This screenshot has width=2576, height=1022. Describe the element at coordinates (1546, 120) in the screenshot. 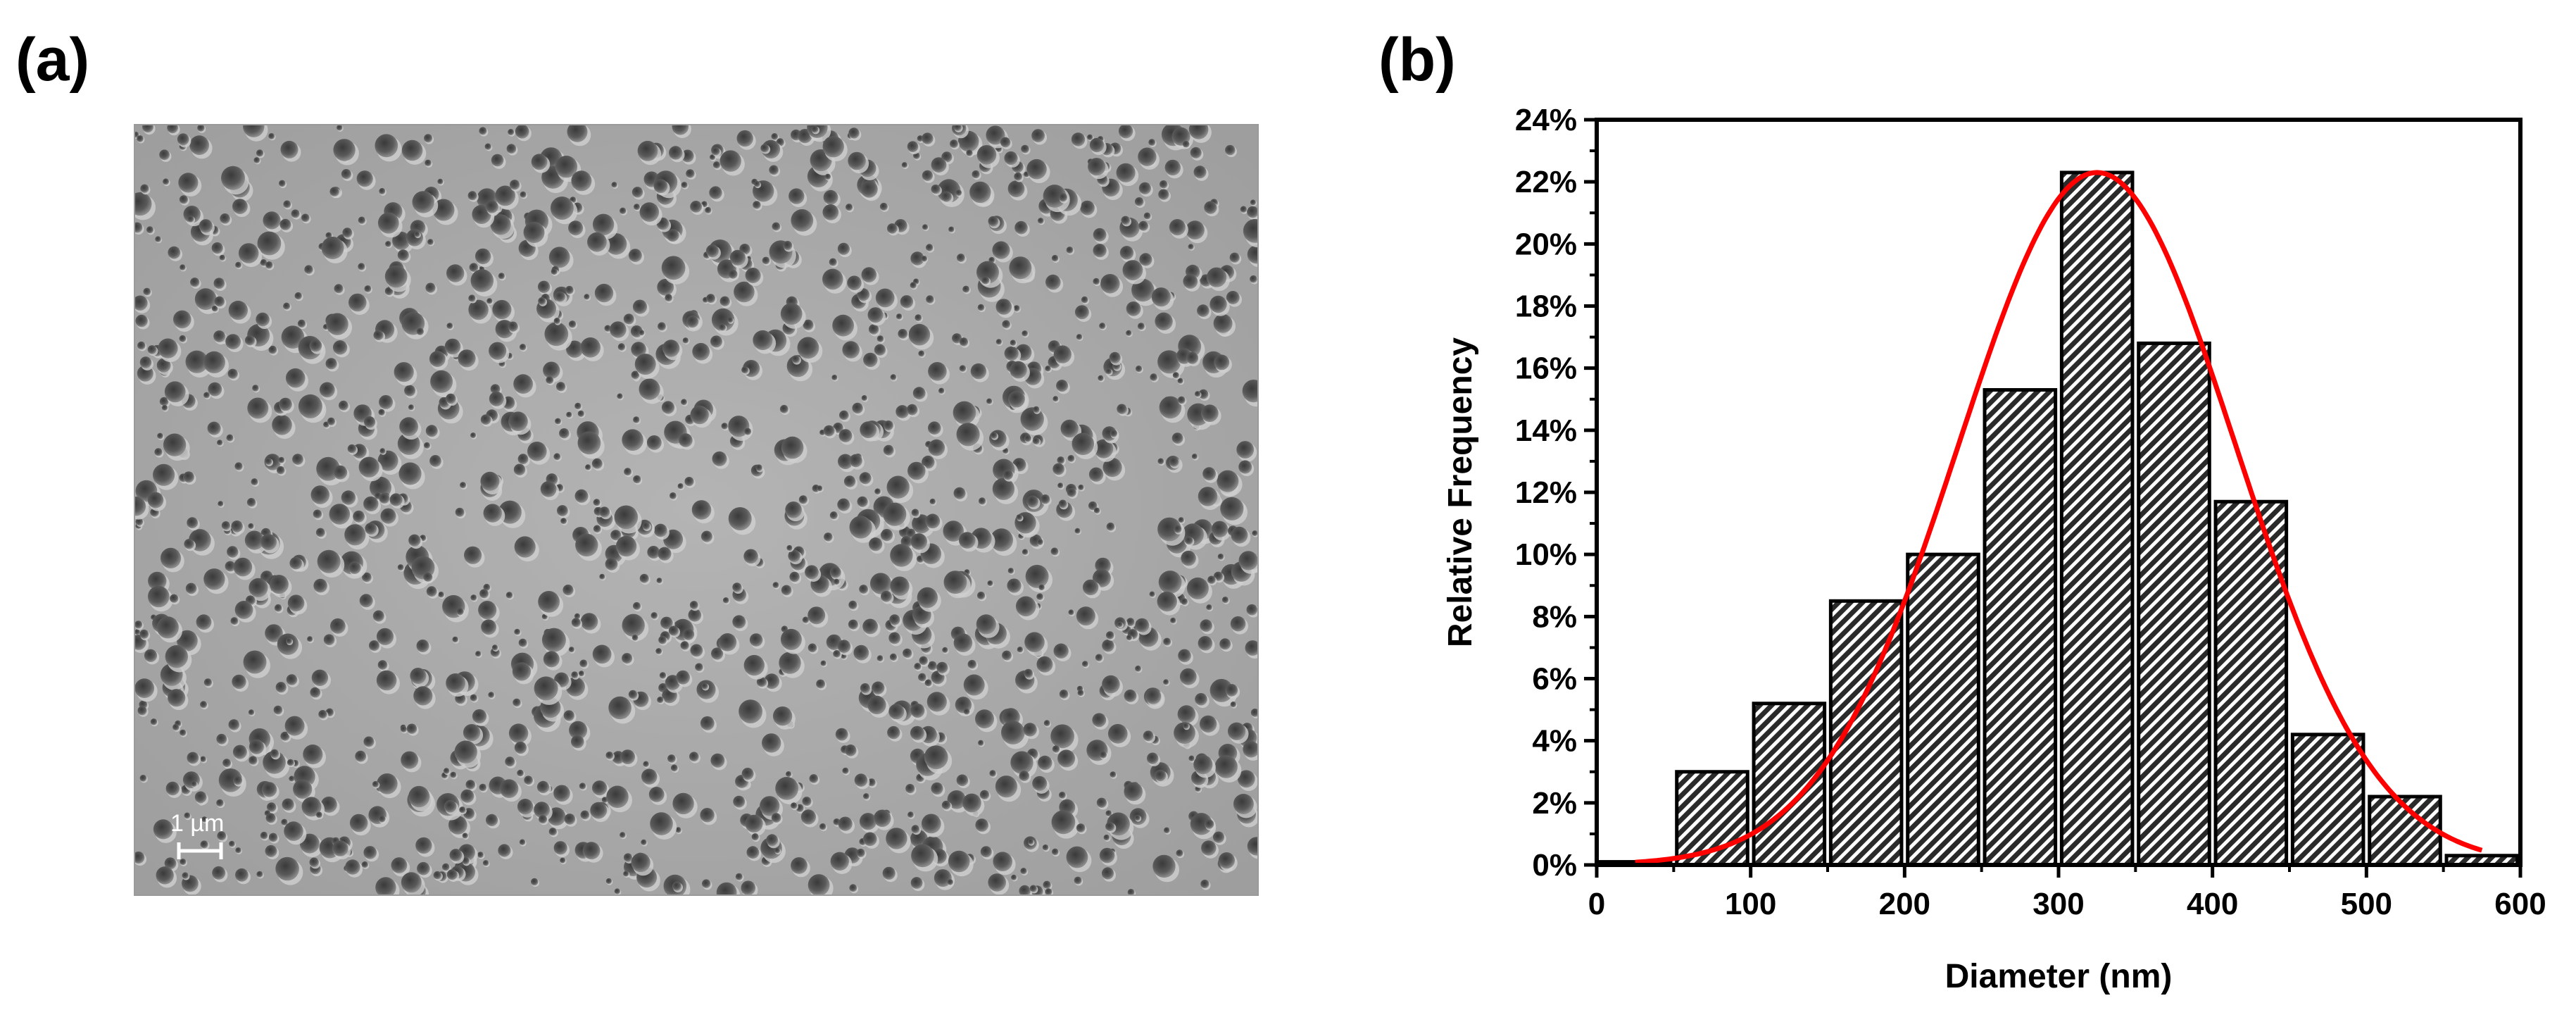

I see `y-tick-label: 24%` at that location.